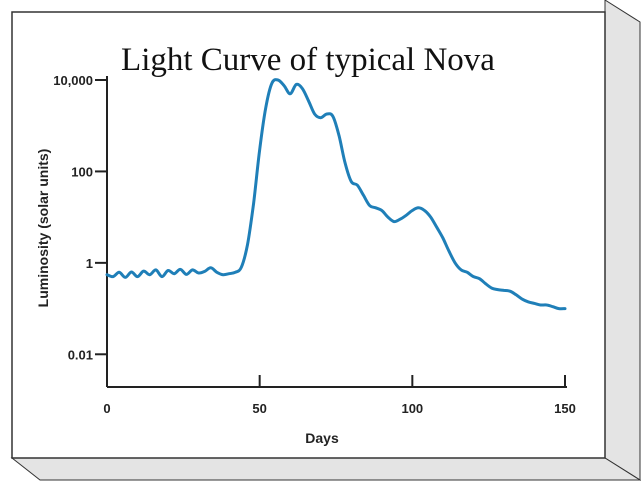  What do you see at coordinates (322, 438) in the screenshot?
I see `x-axis-label: Days` at bounding box center [322, 438].